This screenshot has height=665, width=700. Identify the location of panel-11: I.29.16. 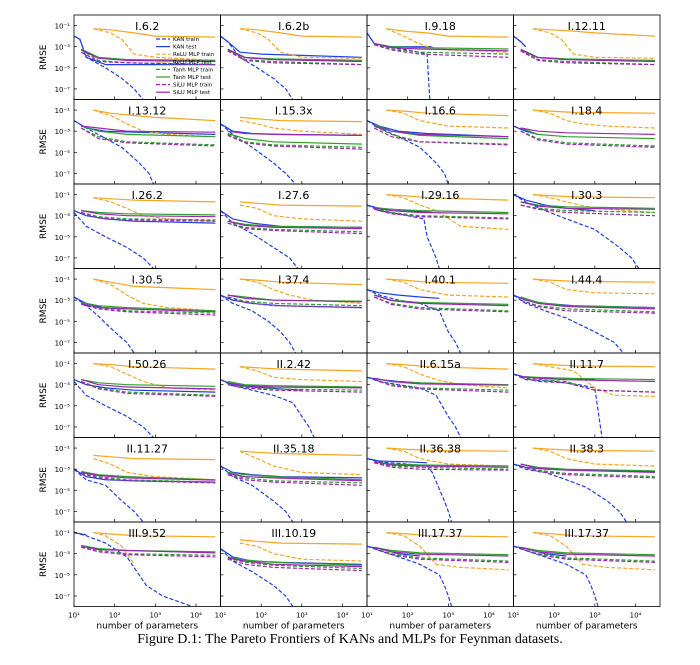
(440, 226).